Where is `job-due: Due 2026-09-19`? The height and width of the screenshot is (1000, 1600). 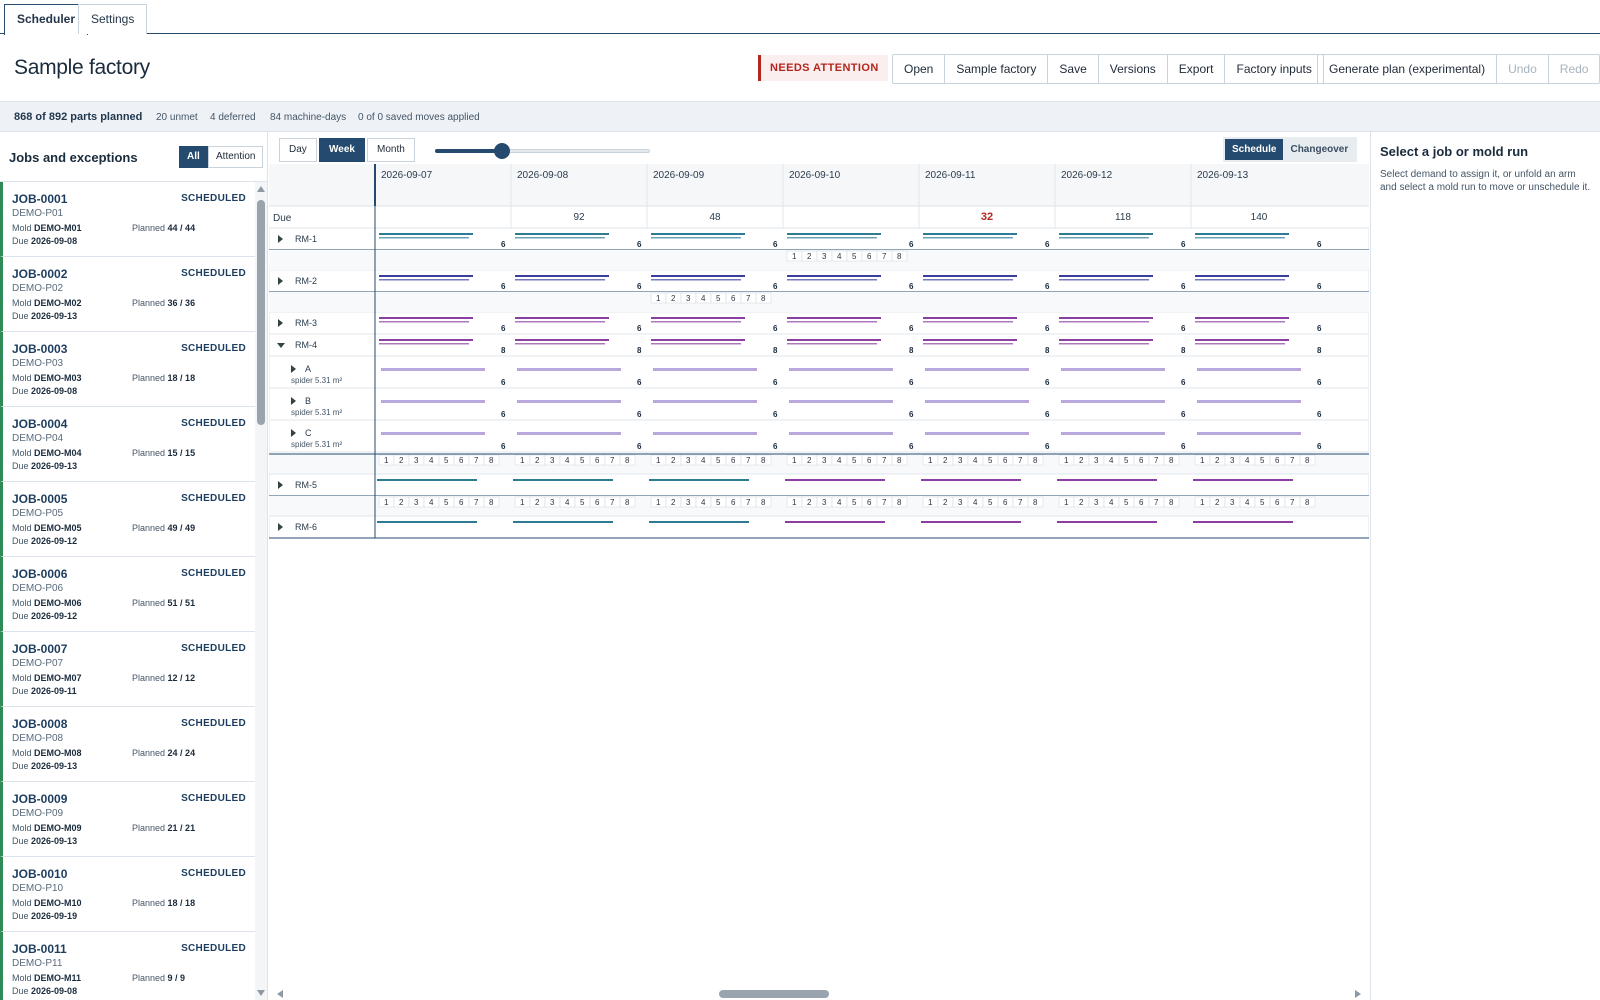 job-due: Due 2026-09-19 is located at coordinates (44, 916).